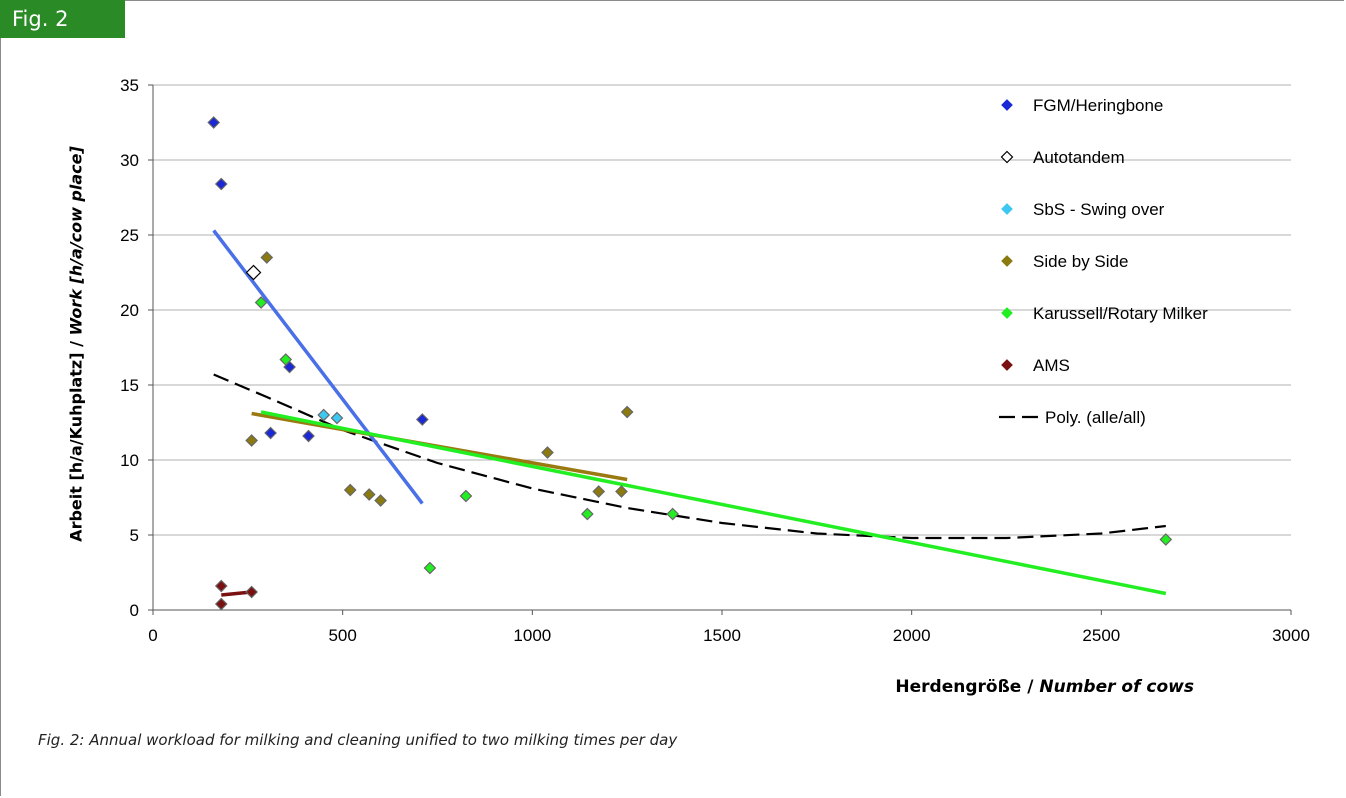 Image resolution: width=1346 pixels, height=798 pixels. I want to click on y-tick-label: 25, so click(129, 235).